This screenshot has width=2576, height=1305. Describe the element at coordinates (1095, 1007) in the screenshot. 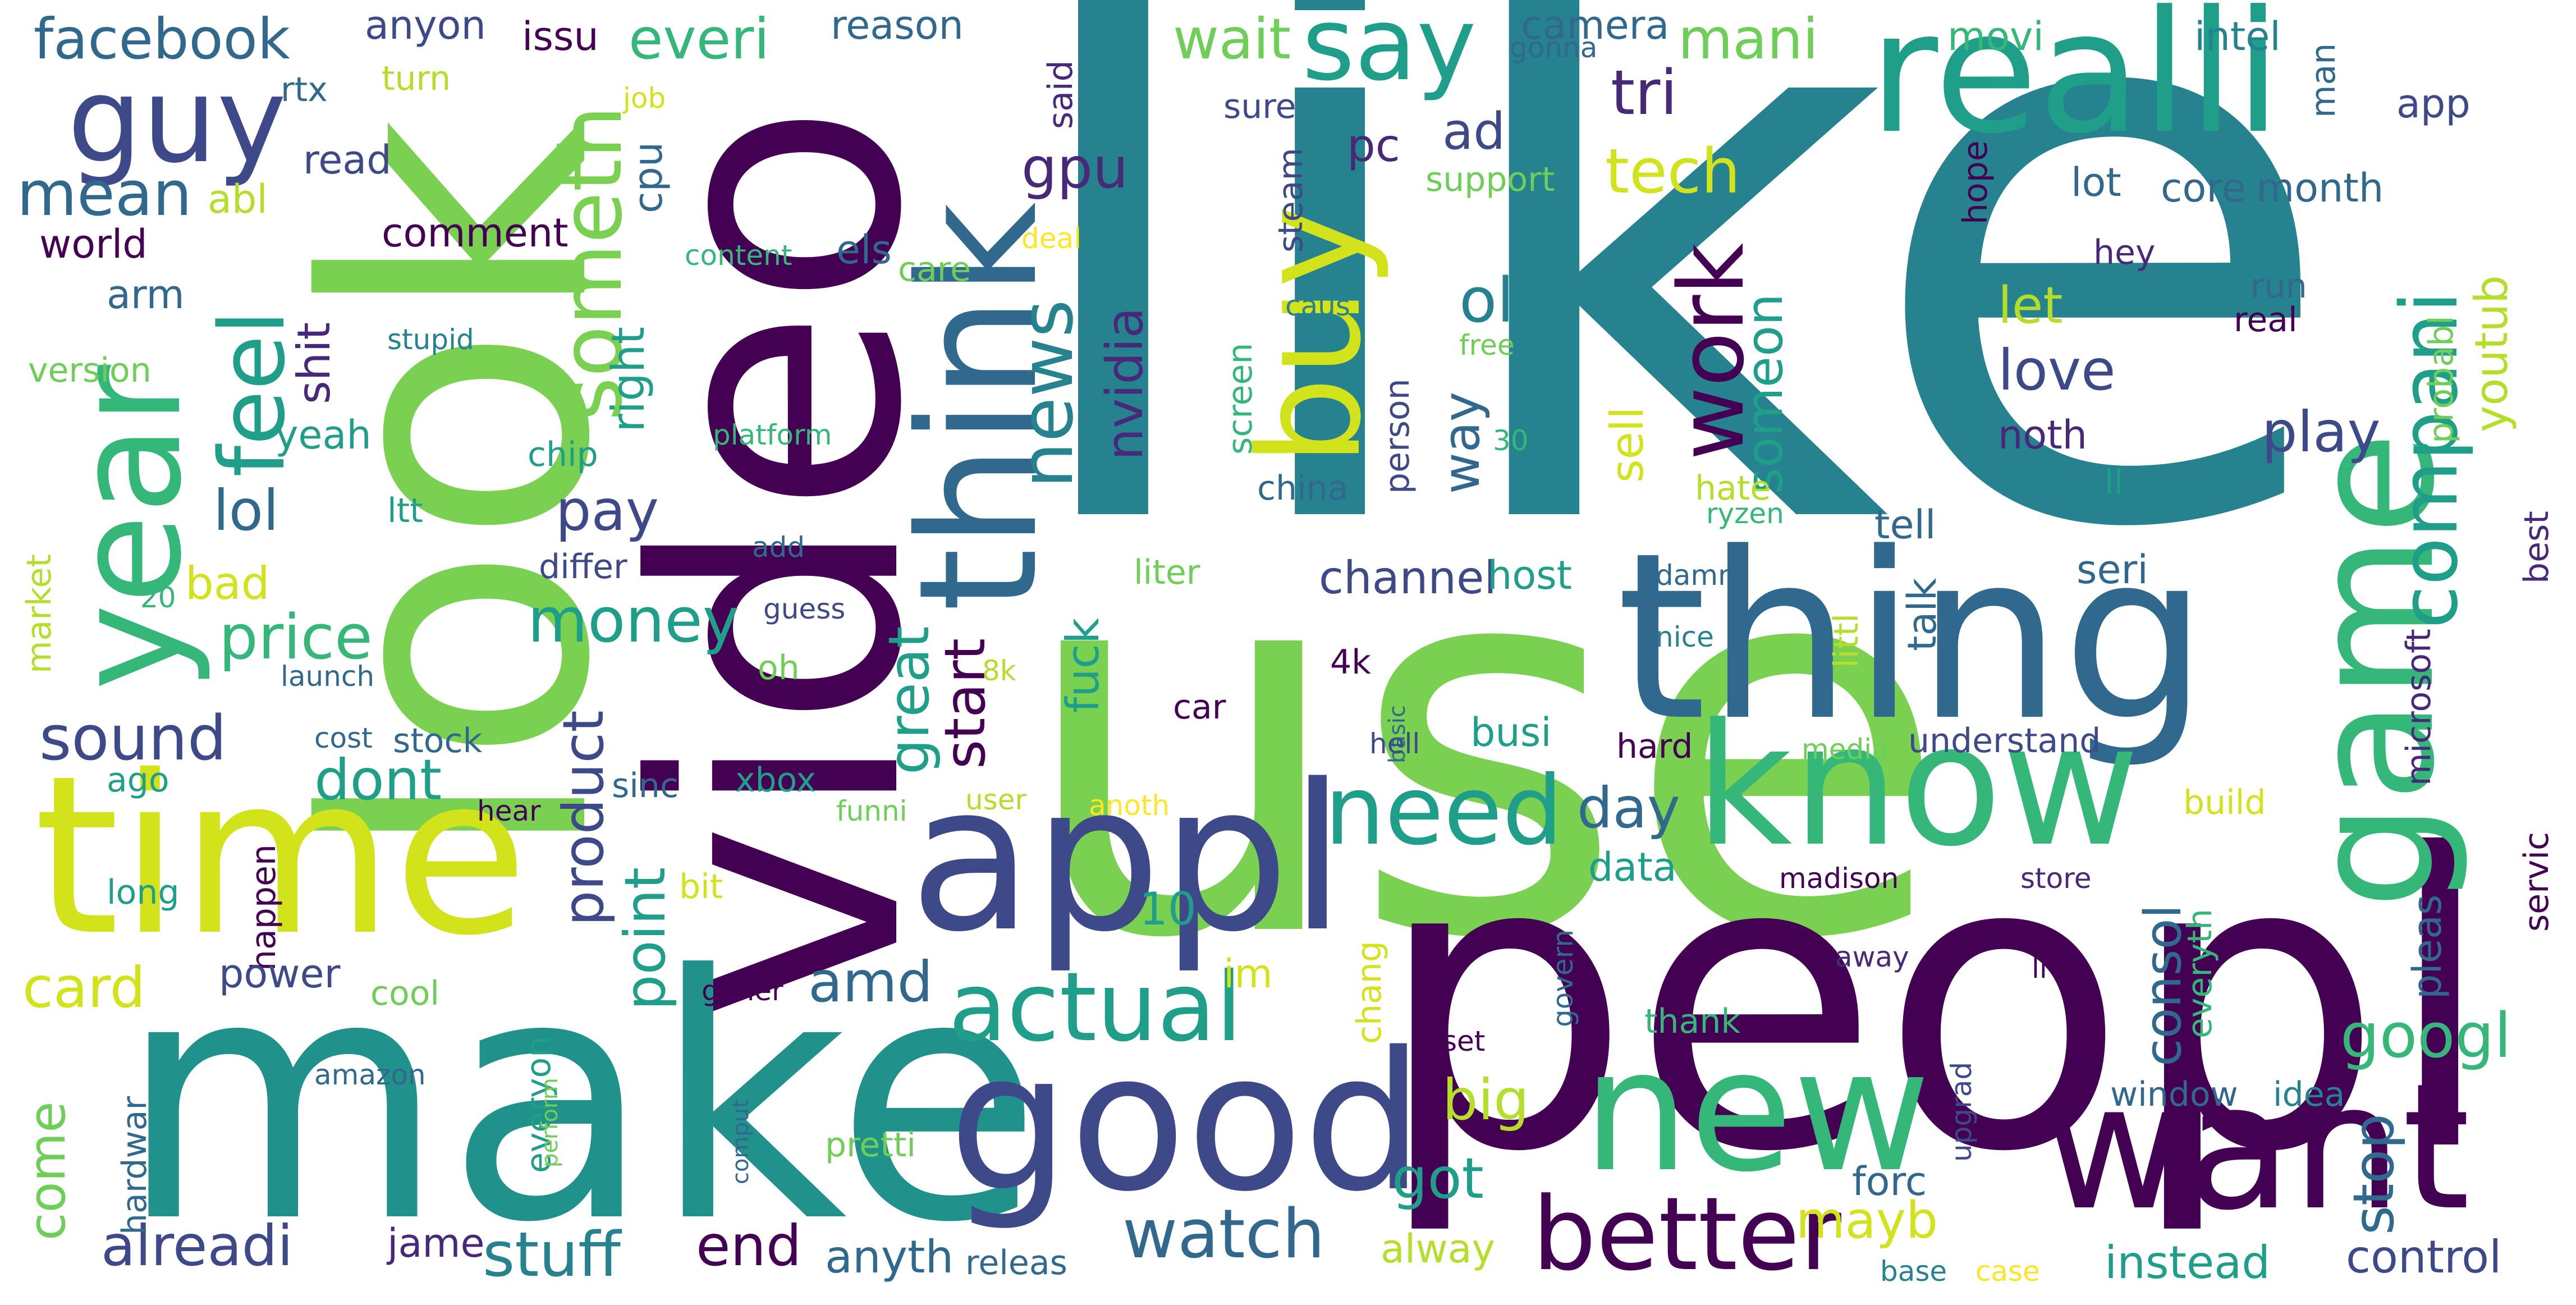

I see `word-actual: actual` at that location.